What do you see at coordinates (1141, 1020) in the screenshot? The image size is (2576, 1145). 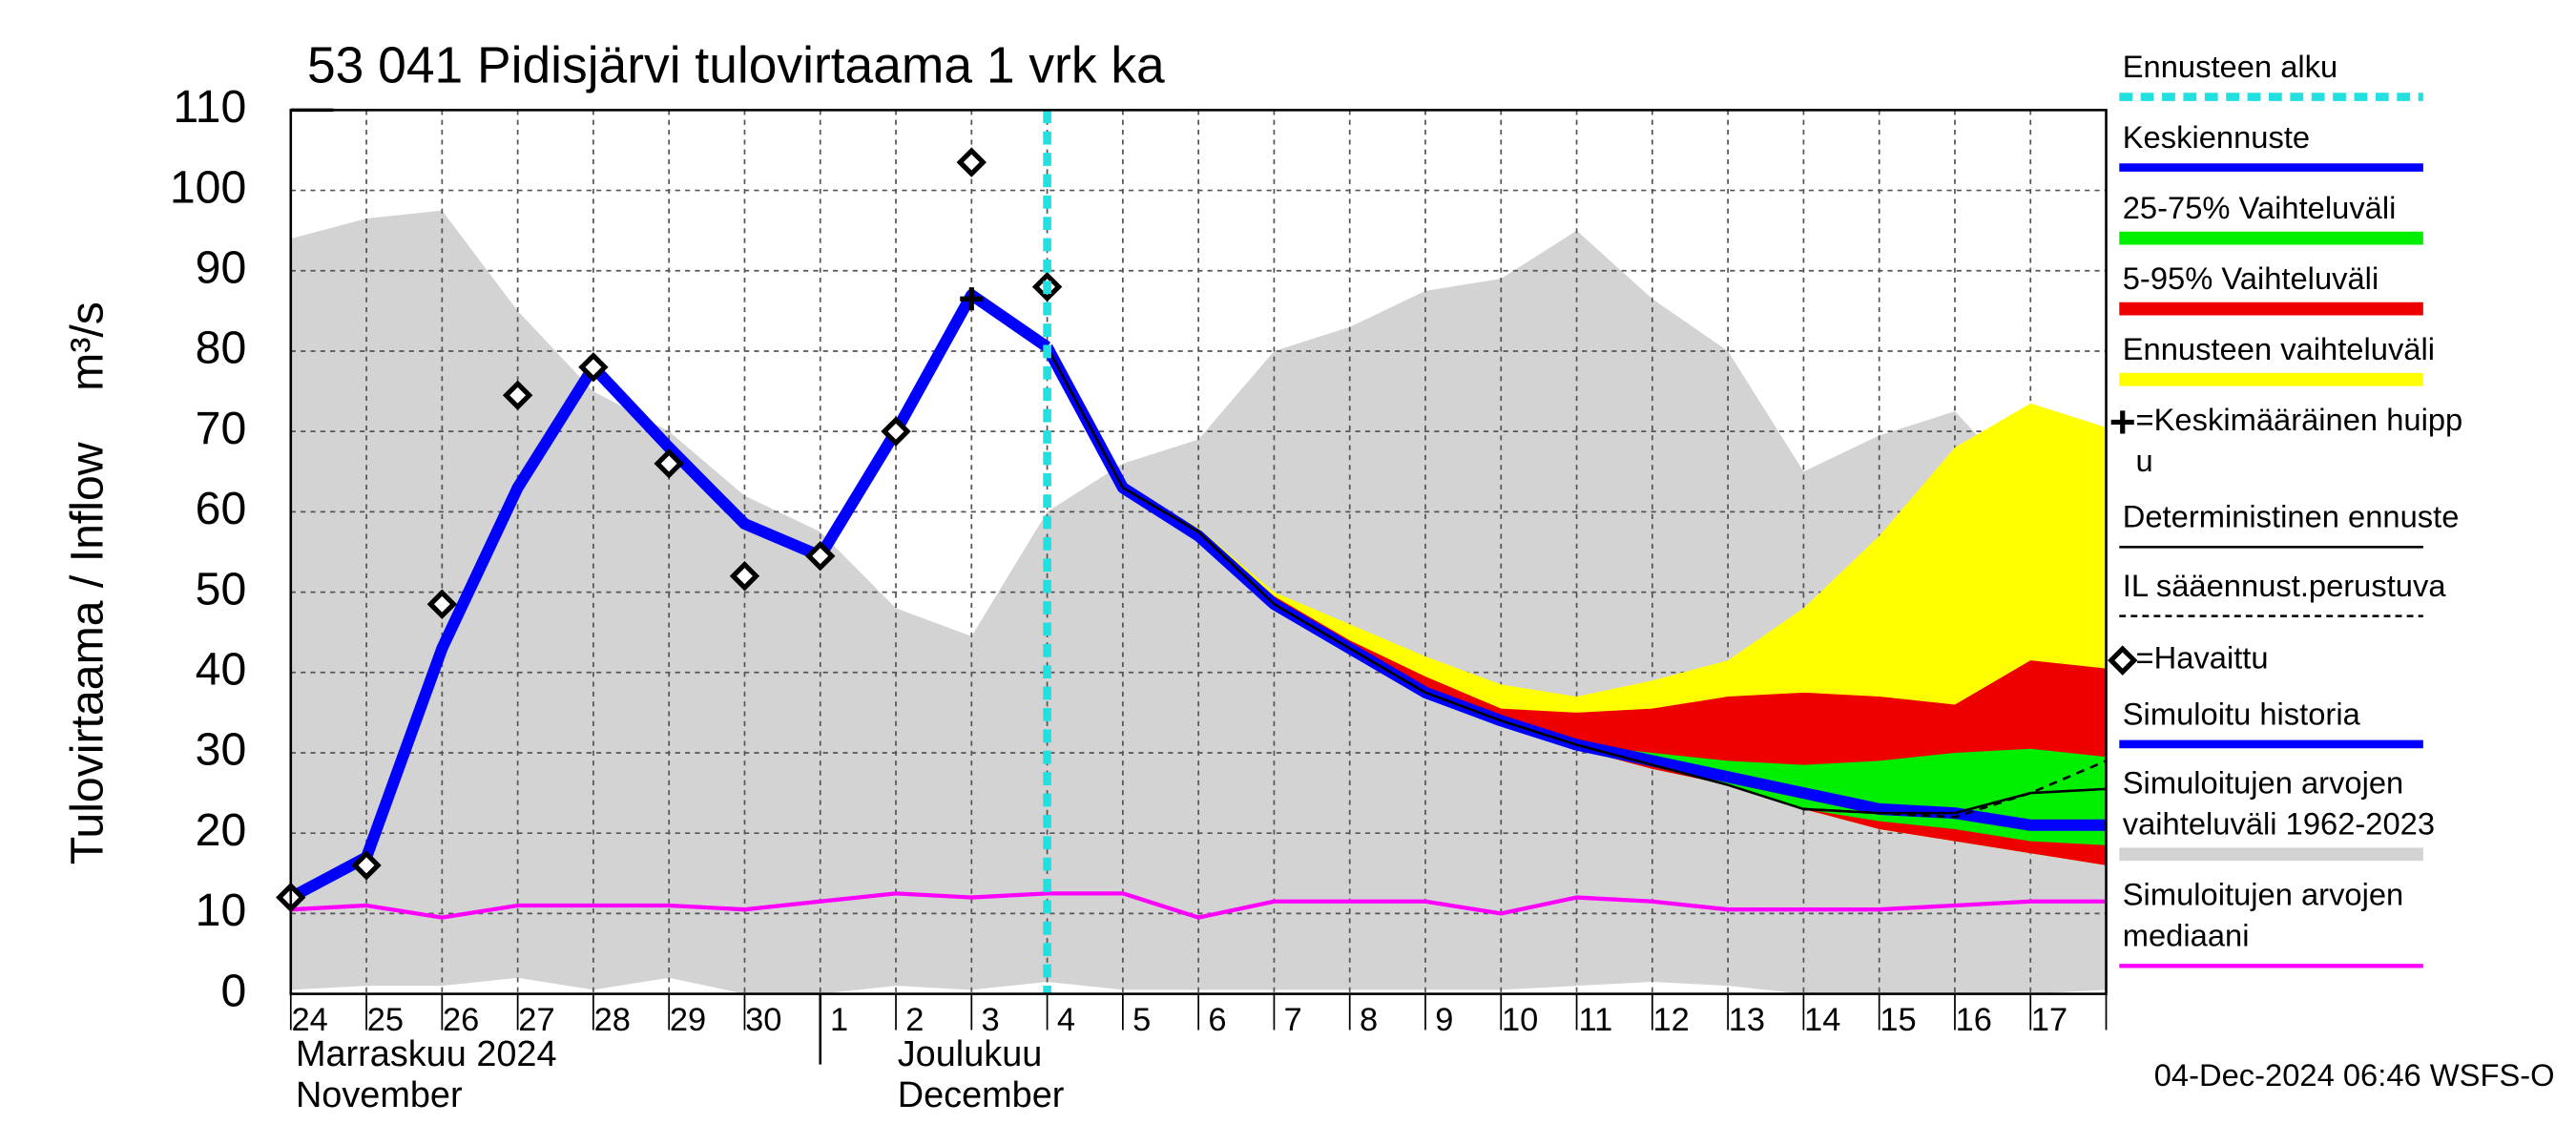 I see `x-tick-label: 5` at bounding box center [1141, 1020].